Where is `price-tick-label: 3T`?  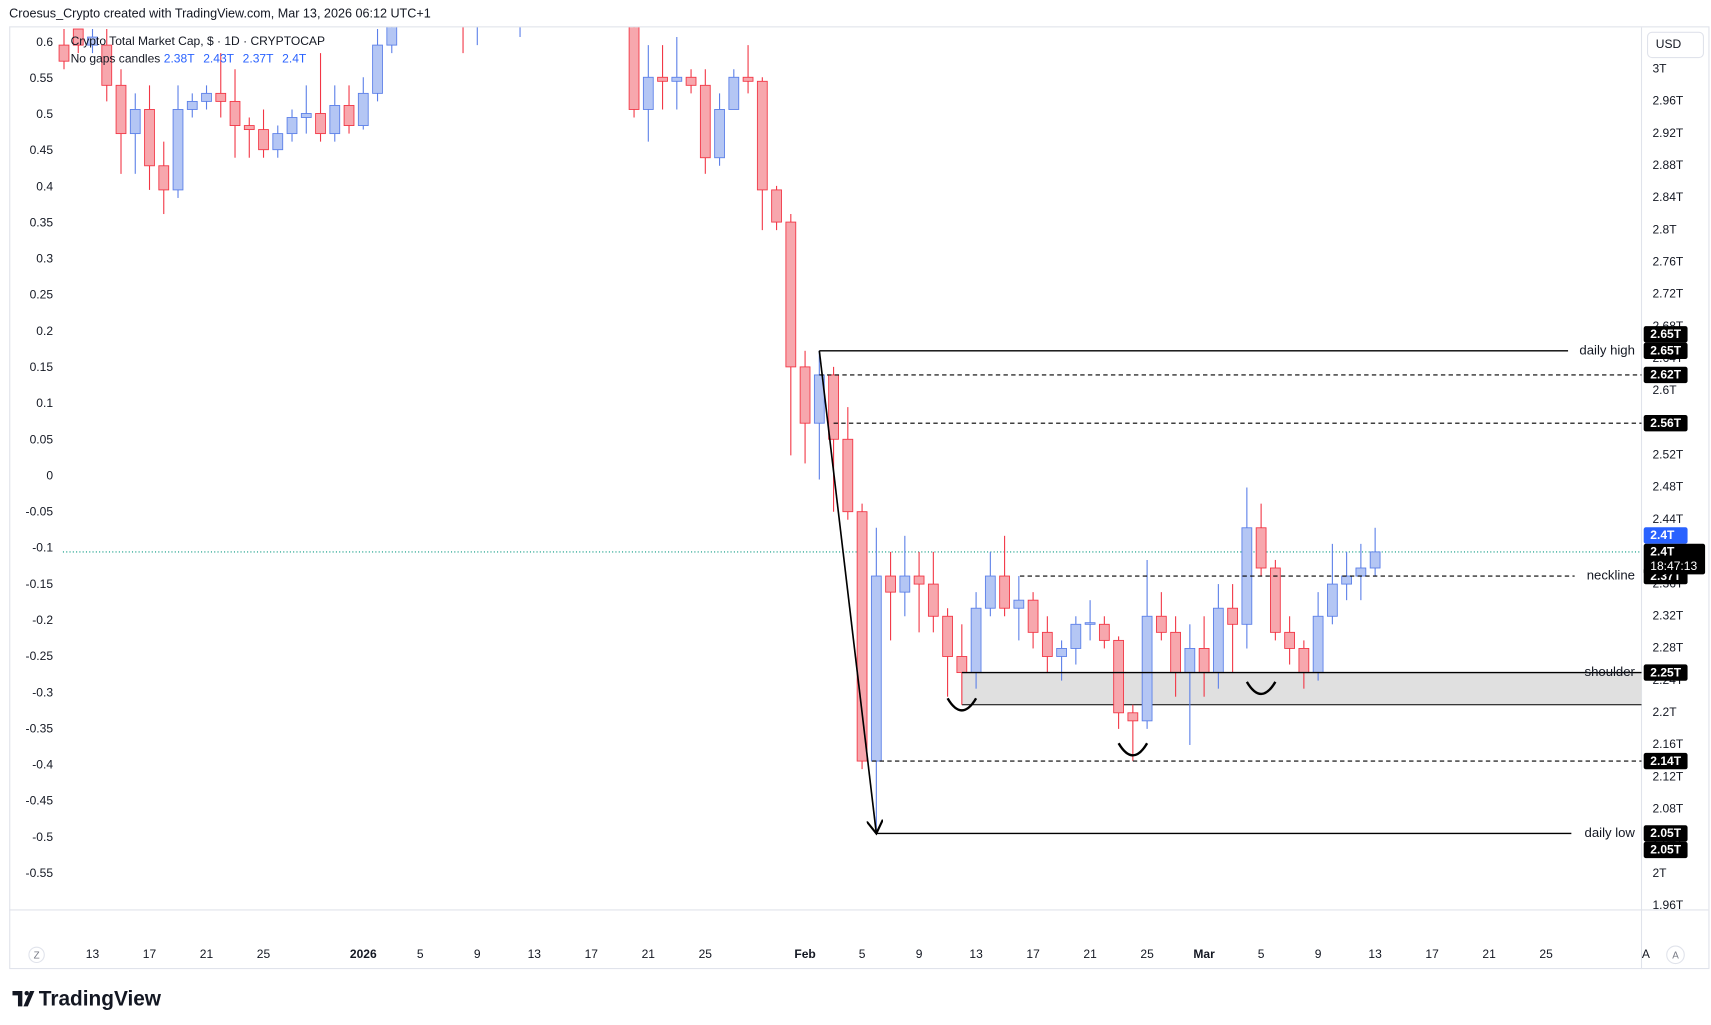 price-tick-label: 3T is located at coordinates (1659, 68).